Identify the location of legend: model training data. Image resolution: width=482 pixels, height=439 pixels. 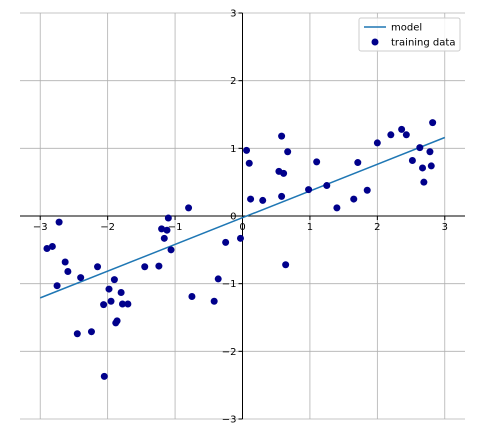
(409, 34).